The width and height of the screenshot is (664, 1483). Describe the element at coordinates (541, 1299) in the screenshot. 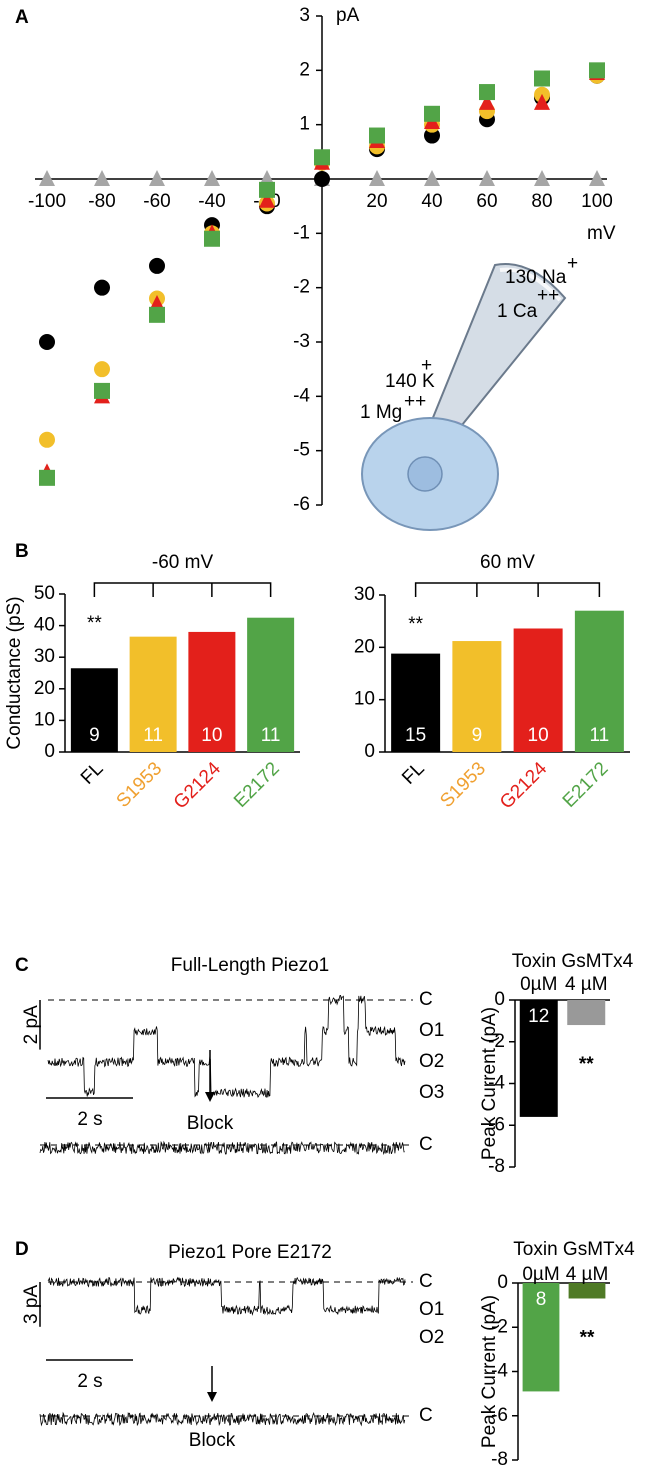

I see `n-label: 8` at that location.